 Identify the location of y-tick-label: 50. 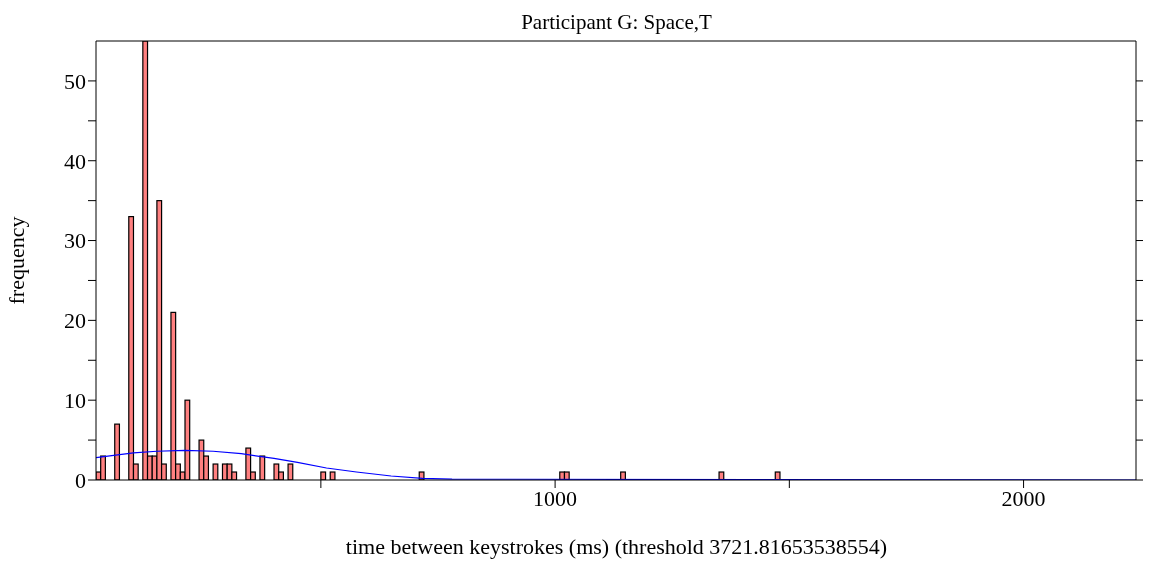
(75, 81).